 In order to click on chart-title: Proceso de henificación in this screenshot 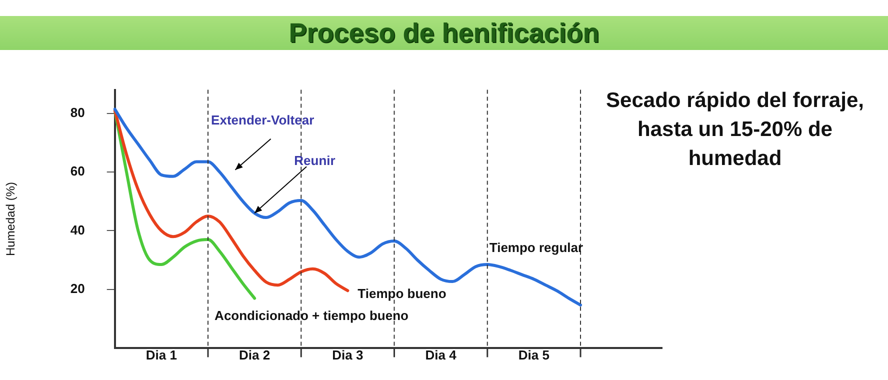, I will do `click(444, 33)`.